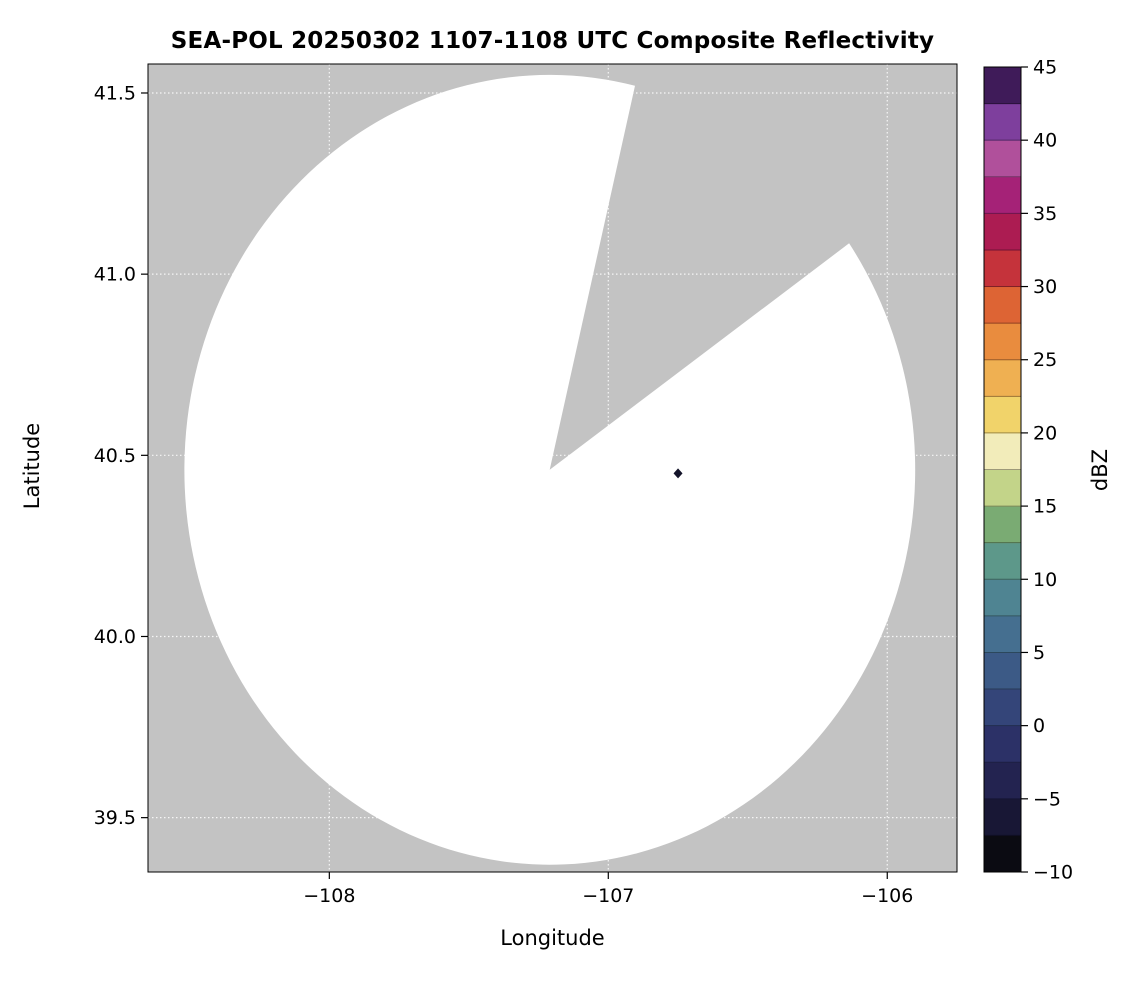 The width and height of the screenshot is (1146, 990). Describe the element at coordinates (115, 456) in the screenshot. I see `y-tick-label: 40.5` at that location.